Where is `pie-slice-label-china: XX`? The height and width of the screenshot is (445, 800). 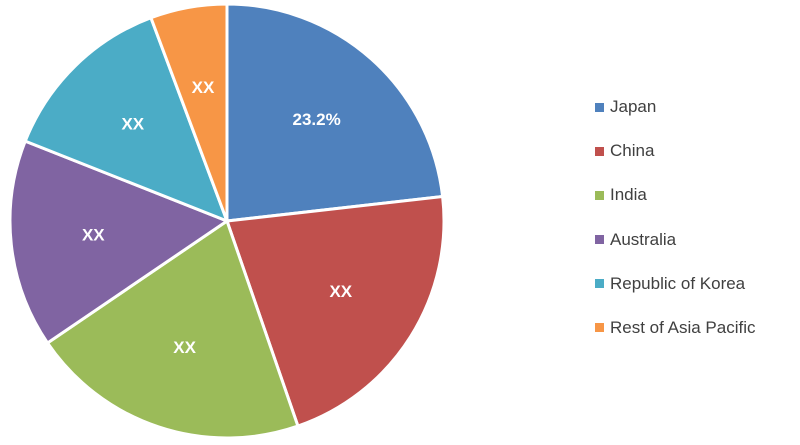 pie-slice-label-china: XX is located at coordinates (340, 291).